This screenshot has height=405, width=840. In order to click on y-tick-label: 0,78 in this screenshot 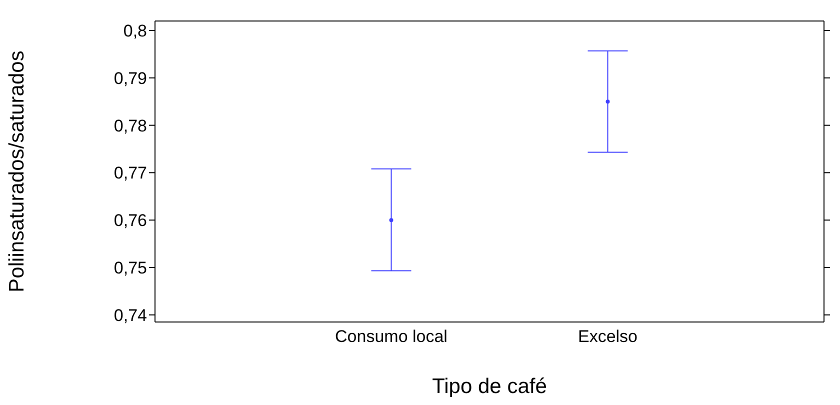, I will do `click(130, 126)`.